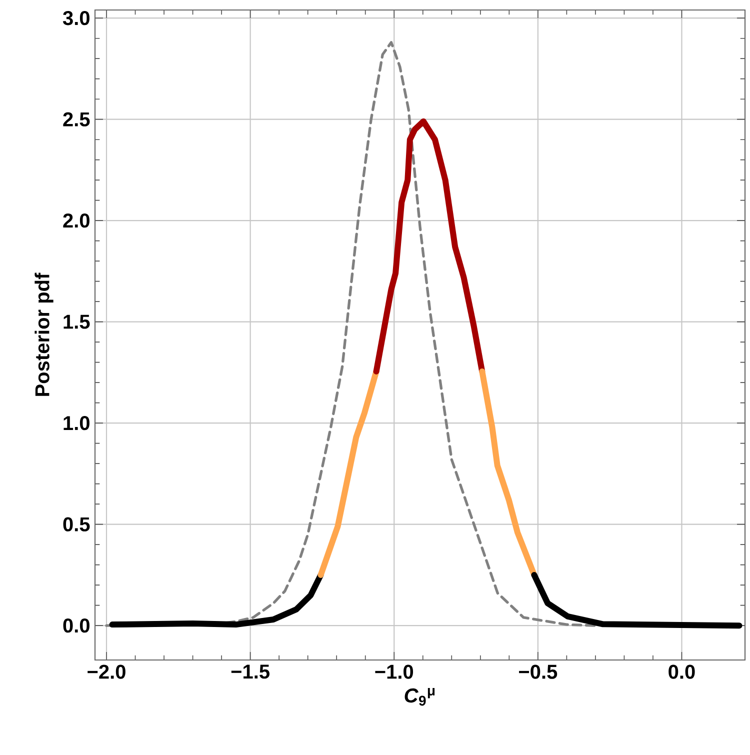 The height and width of the screenshot is (755, 750). What do you see at coordinates (538, 671) in the screenshot?
I see `x-tick-label: −0.5` at bounding box center [538, 671].